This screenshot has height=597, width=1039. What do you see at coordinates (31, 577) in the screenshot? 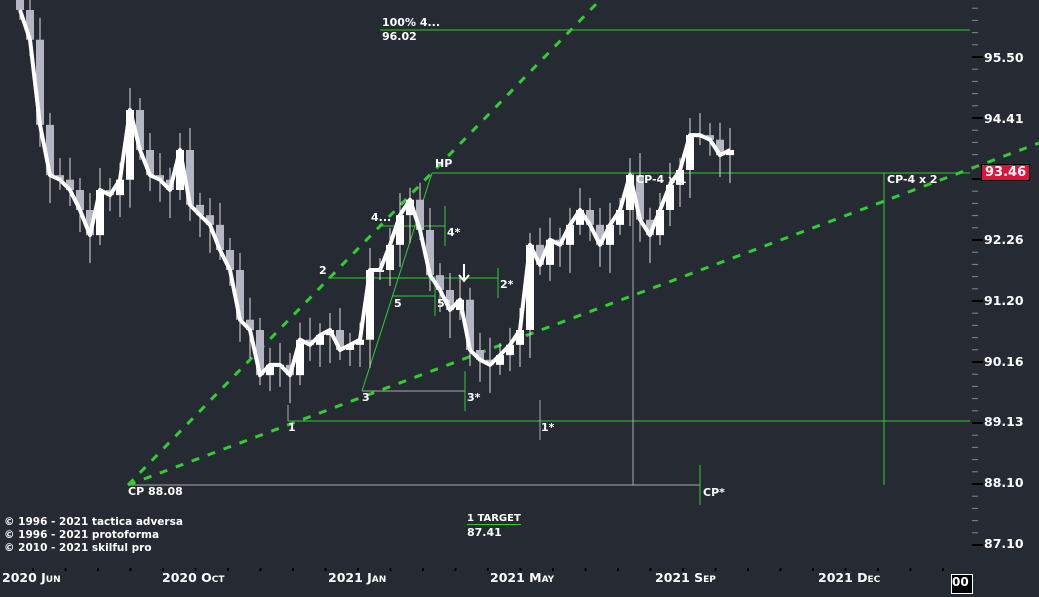
I see `x-tick-label: 2020 Jun` at bounding box center [31, 577].